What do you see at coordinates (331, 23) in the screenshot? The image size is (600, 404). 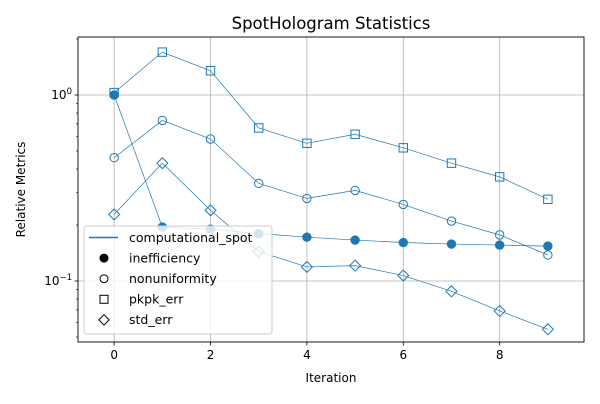 I see `chart-title: SpotHologram Statistics` at bounding box center [331, 23].